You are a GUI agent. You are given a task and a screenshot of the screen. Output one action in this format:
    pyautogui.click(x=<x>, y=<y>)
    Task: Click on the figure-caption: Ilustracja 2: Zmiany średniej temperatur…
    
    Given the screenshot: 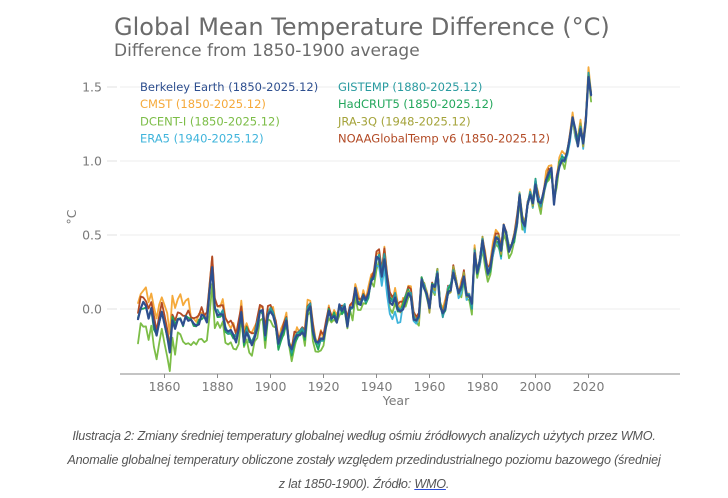 What is the action you would take?
    pyautogui.click(x=364, y=460)
    